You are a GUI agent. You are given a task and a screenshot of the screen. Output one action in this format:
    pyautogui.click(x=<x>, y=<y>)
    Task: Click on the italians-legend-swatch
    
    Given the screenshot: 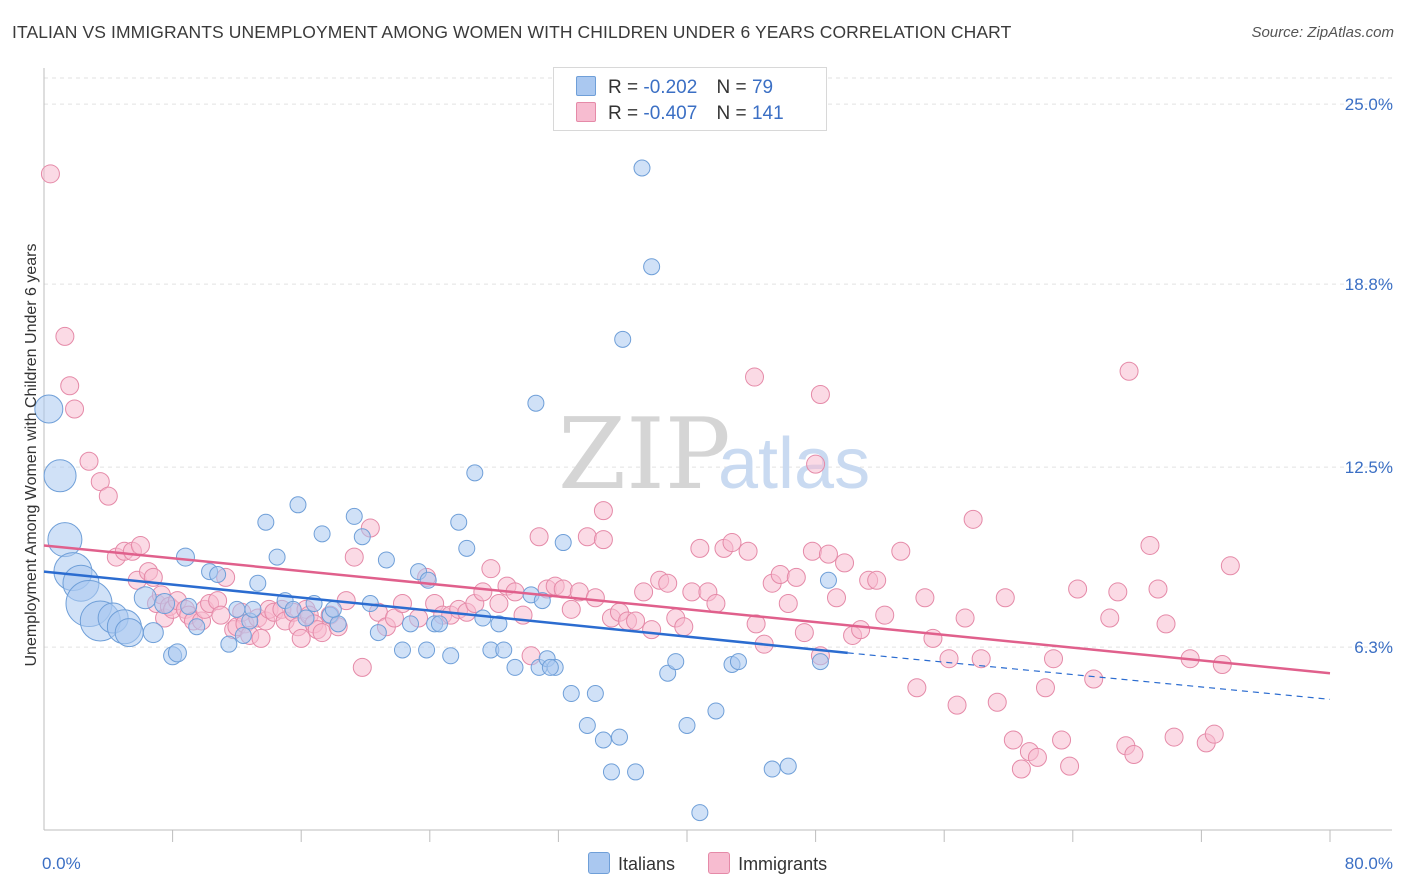 What is the action you would take?
    pyautogui.click(x=599, y=863)
    